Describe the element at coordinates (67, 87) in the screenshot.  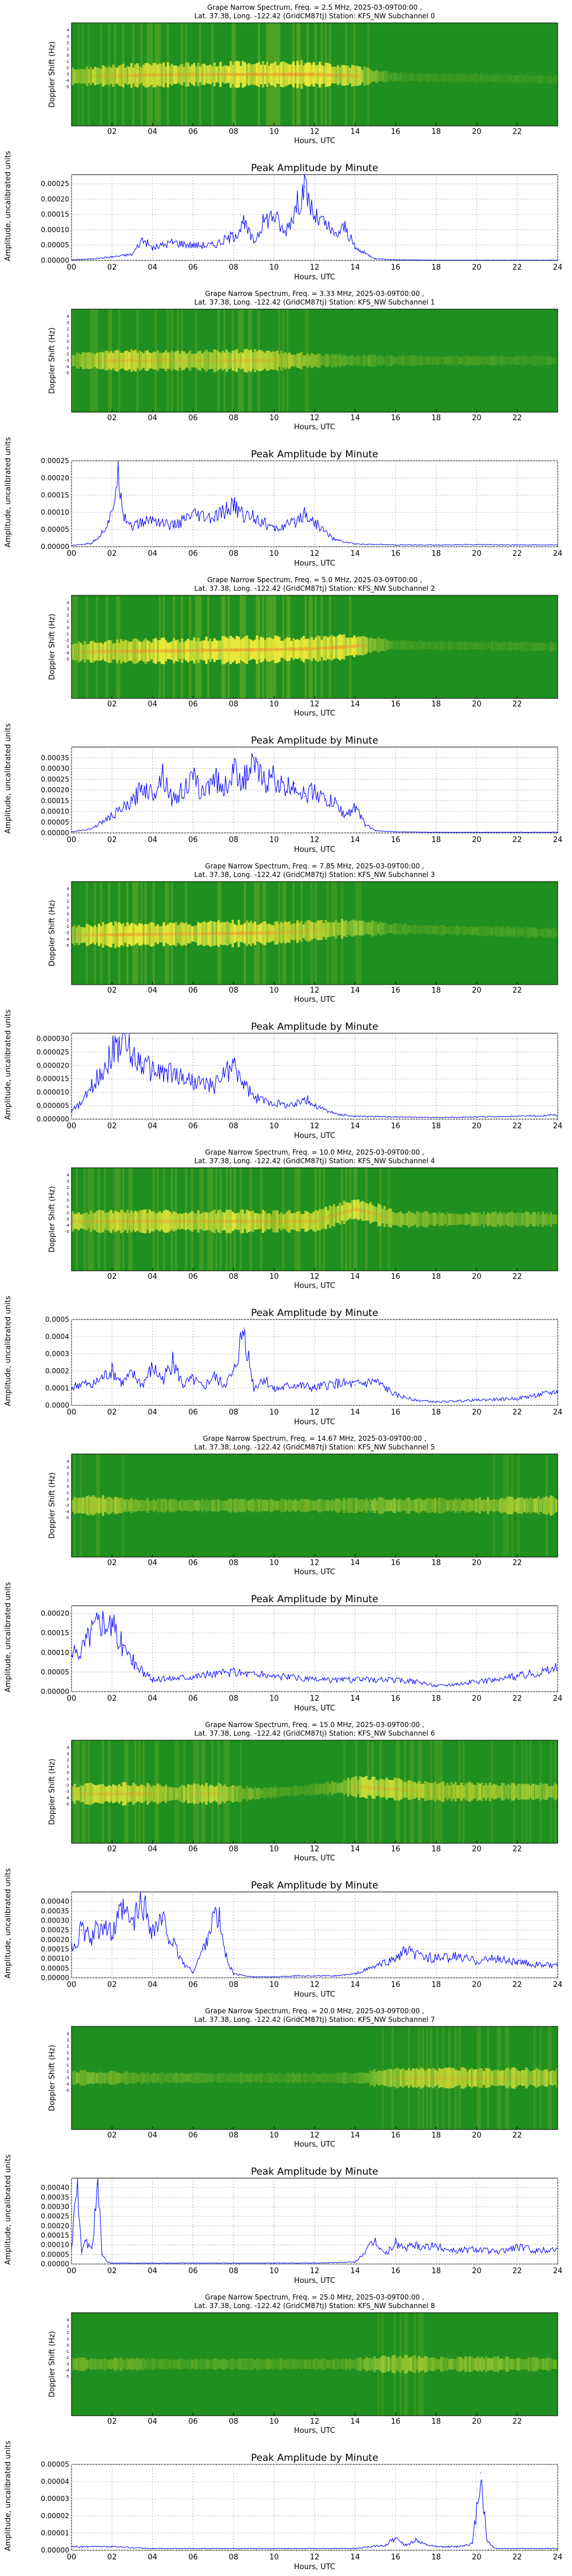
I see `spectrogram-ytick-label: -5` at that location.